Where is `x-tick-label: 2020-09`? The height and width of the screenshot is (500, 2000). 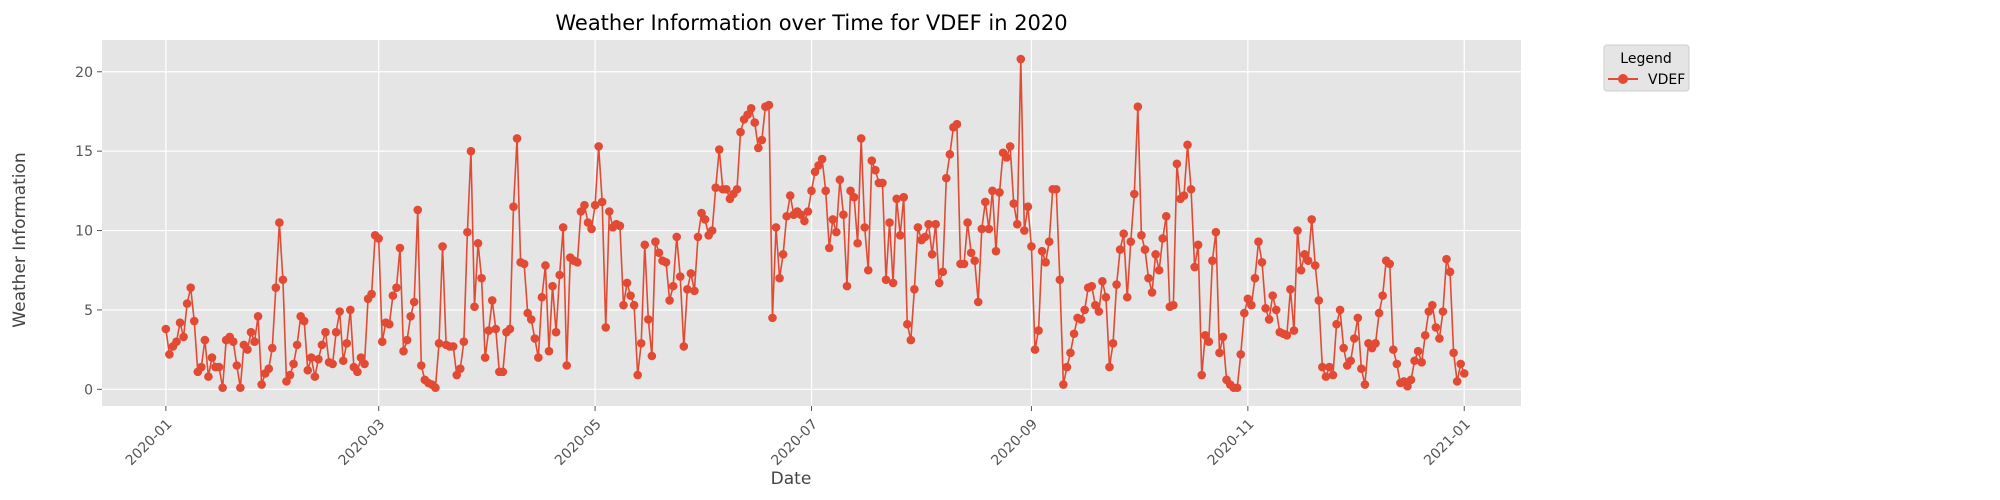
x-tick-label: 2020-09 is located at coordinates (1014, 442).